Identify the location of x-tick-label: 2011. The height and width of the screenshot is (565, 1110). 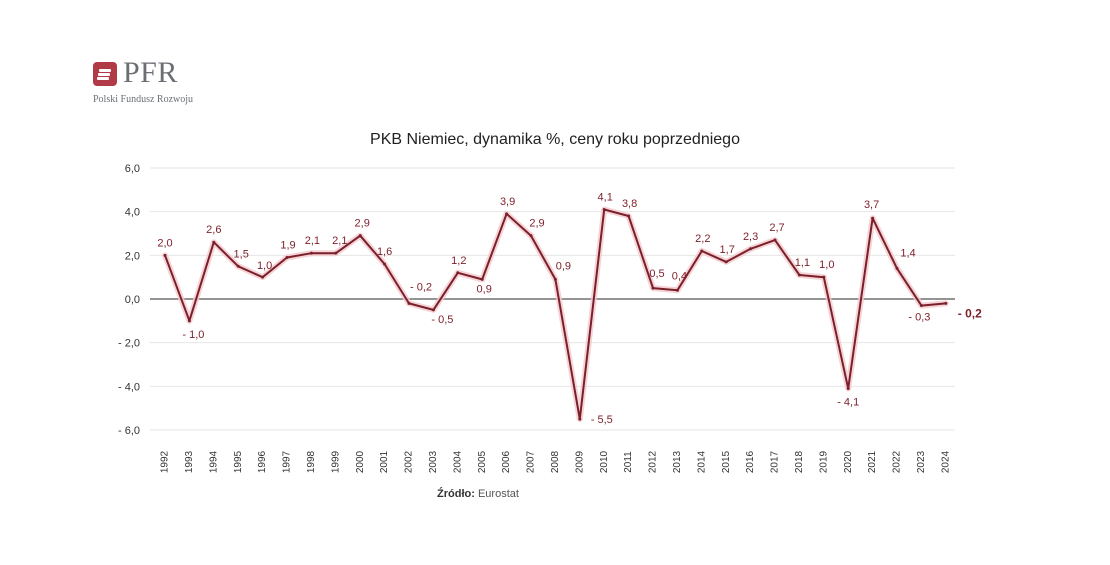
(628, 462).